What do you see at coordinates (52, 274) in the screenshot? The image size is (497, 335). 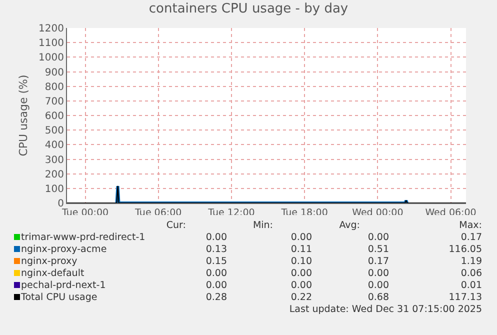 I see `legend-label: nginx-default` at bounding box center [52, 274].